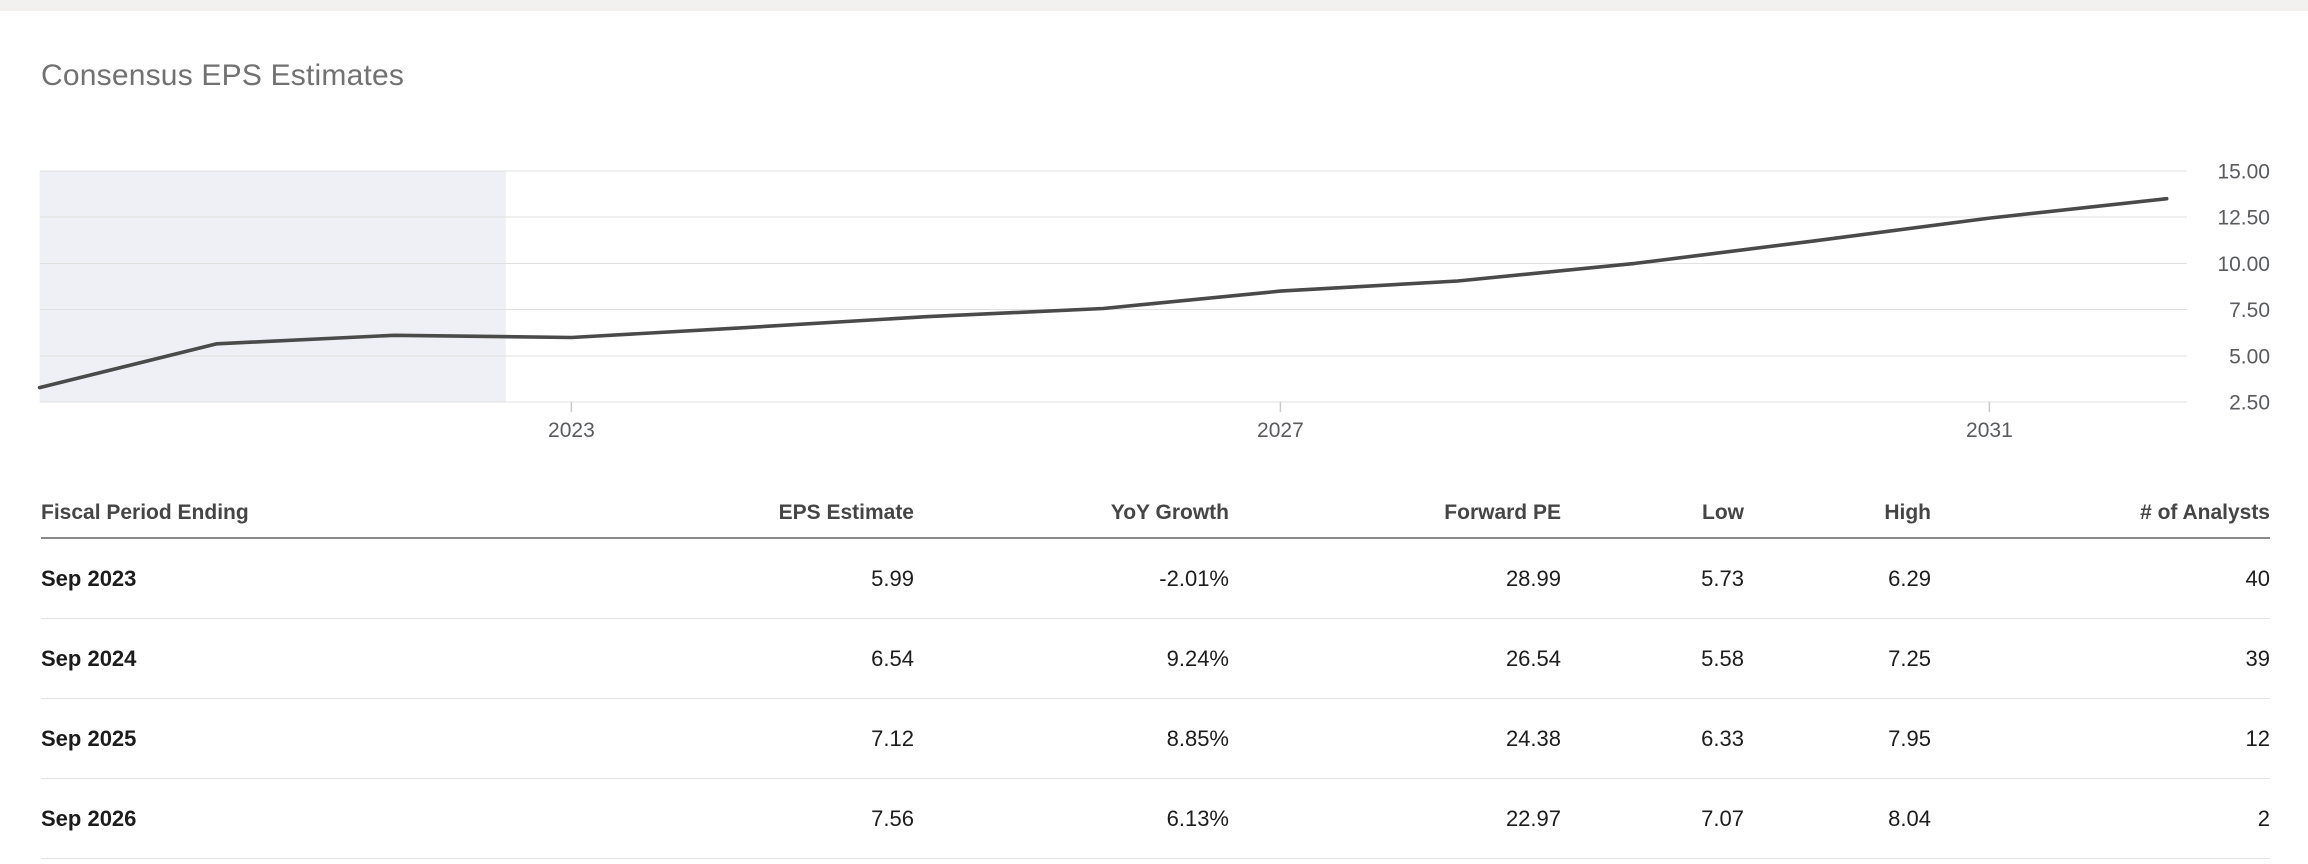 This screenshot has height=864, width=2308. Describe the element at coordinates (1837, 818) in the screenshot. I see `value-cell-high: 8.04` at that location.